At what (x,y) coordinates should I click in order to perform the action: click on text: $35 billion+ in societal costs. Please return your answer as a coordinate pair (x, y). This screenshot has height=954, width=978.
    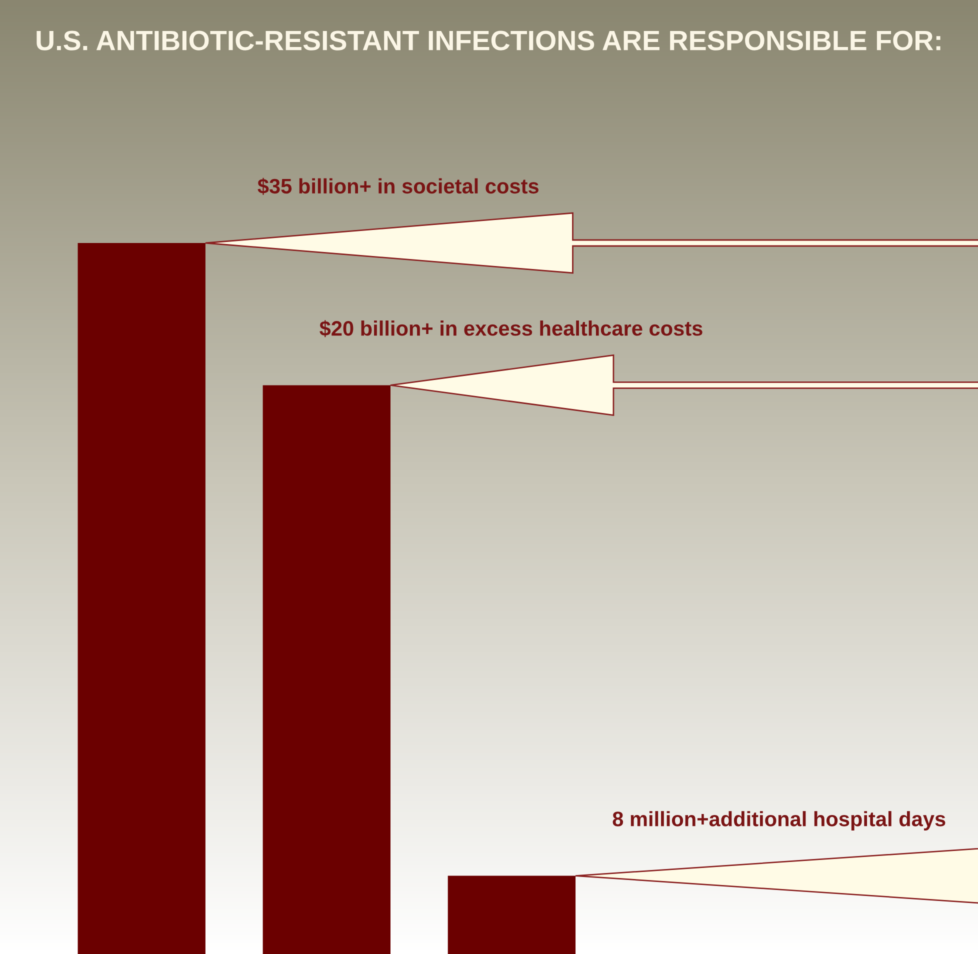
    Looking at the image, I should click on (398, 186).